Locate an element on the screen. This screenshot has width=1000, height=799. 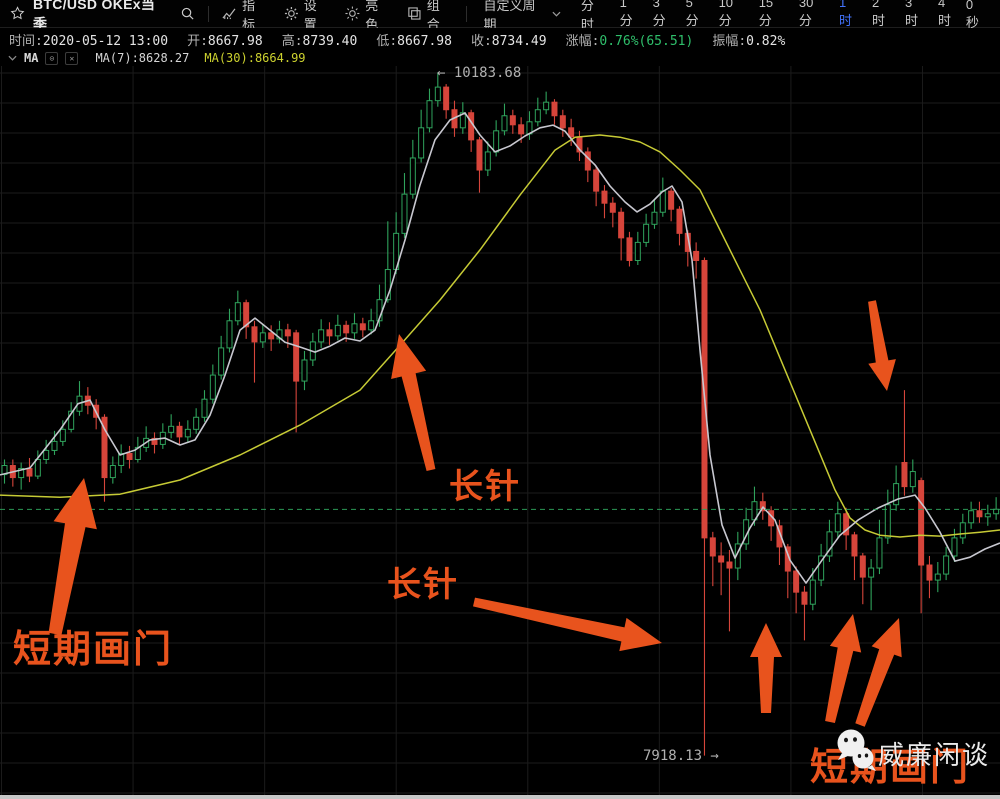
period-tab: 5分 is located at coordinates (692, 14).